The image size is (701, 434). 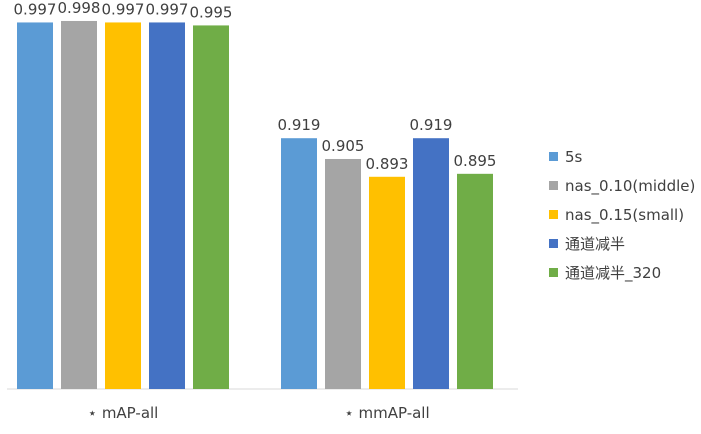 What do you see at coordinates (343, 146) in the screenshot?
I see `data-label-2-2: 0.905` at bounding box center [343, 146].